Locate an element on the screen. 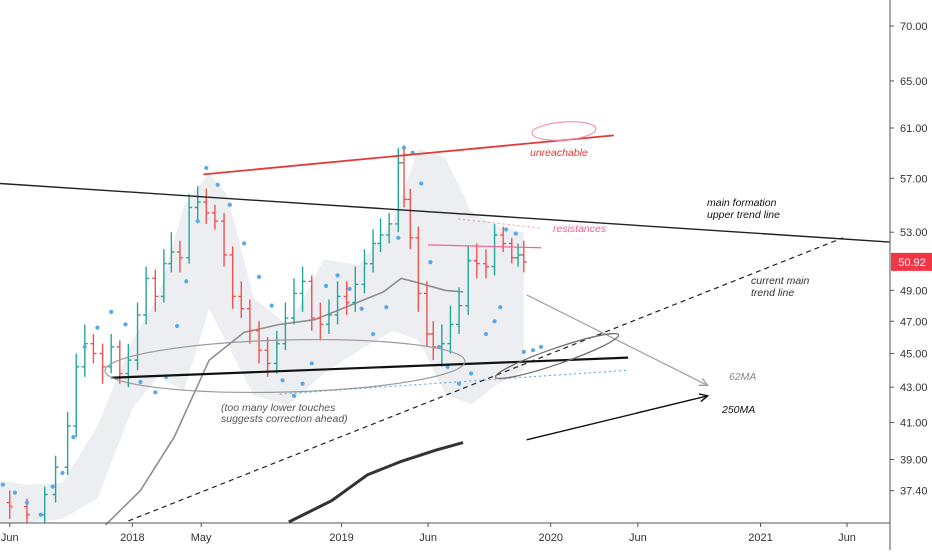 Image resolution: width=932 pixels, height=555 pixels. y-tick-label: 70.00 is located at coordinates (914, 27).